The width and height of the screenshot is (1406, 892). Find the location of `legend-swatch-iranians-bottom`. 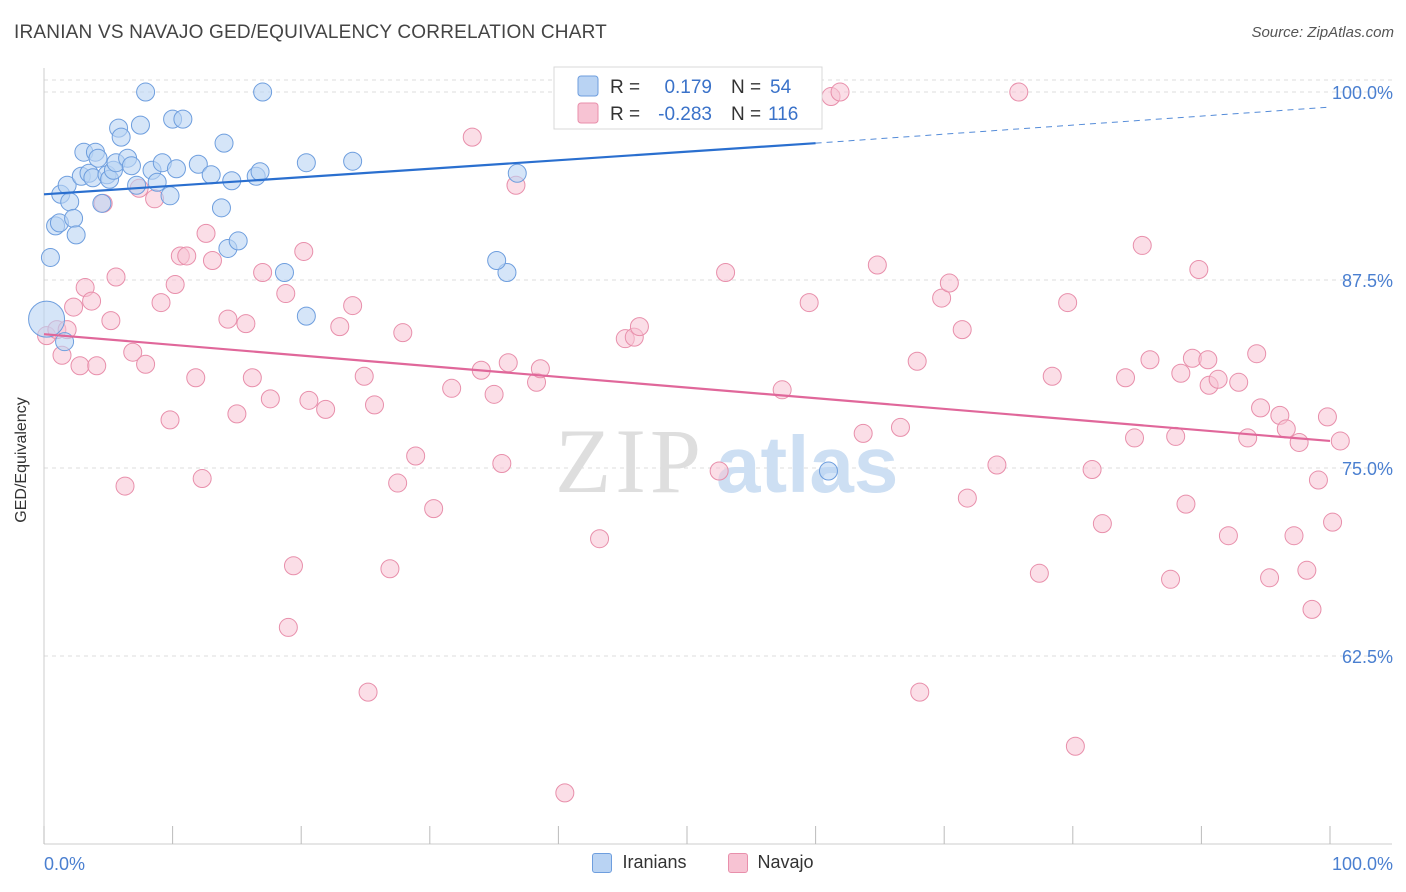

legend-swatch-iranians-bottom is located at coordinates (602, 862).